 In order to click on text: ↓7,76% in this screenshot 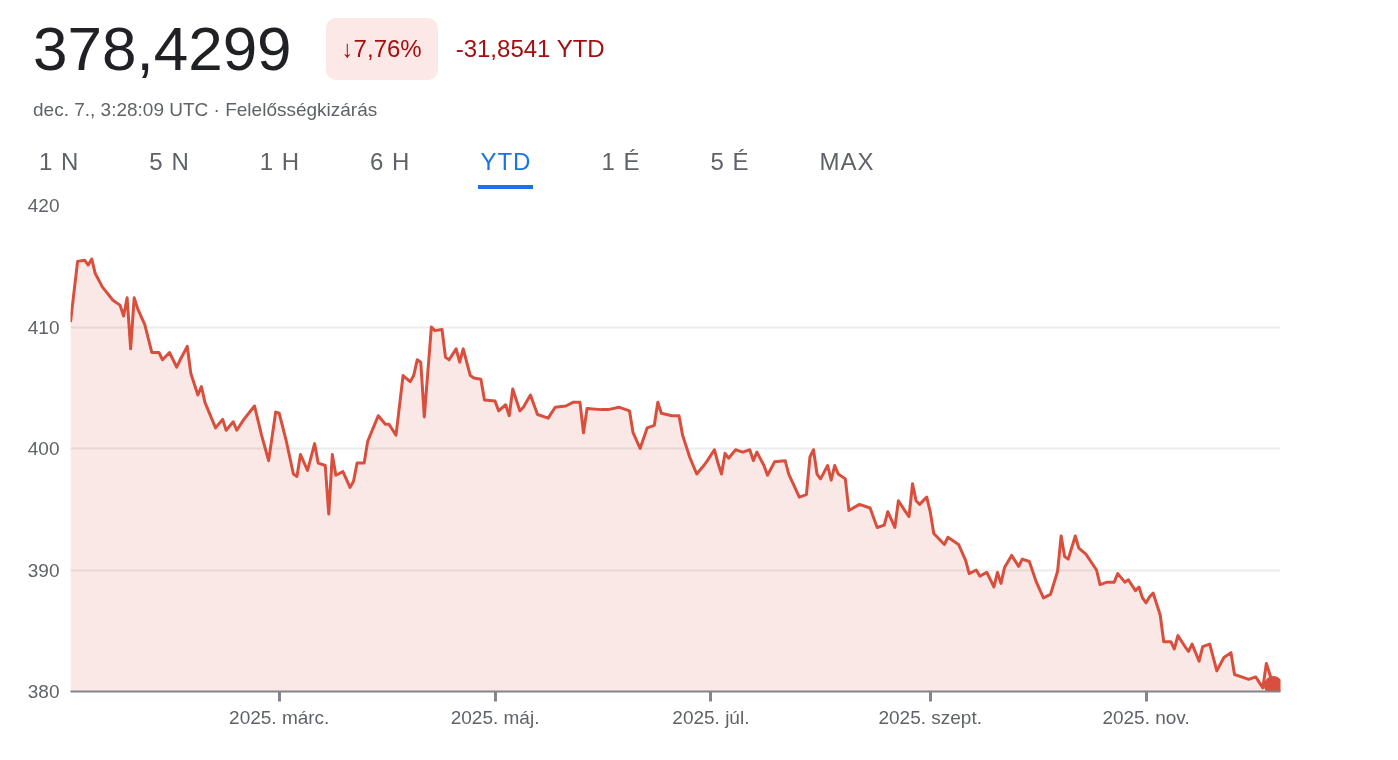, I will do `click(381, 49)`.